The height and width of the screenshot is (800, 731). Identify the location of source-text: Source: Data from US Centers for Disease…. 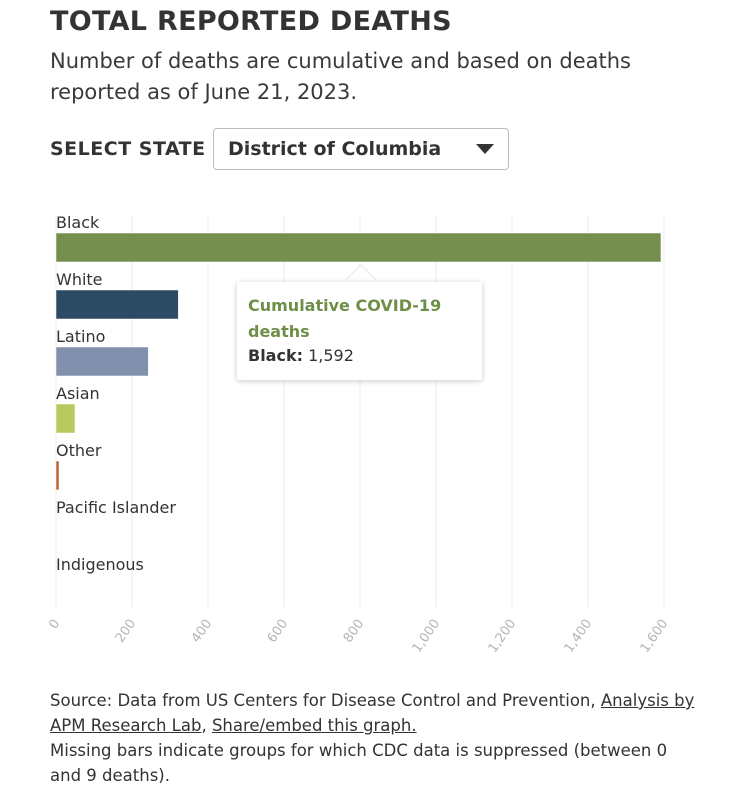
(323, 700).